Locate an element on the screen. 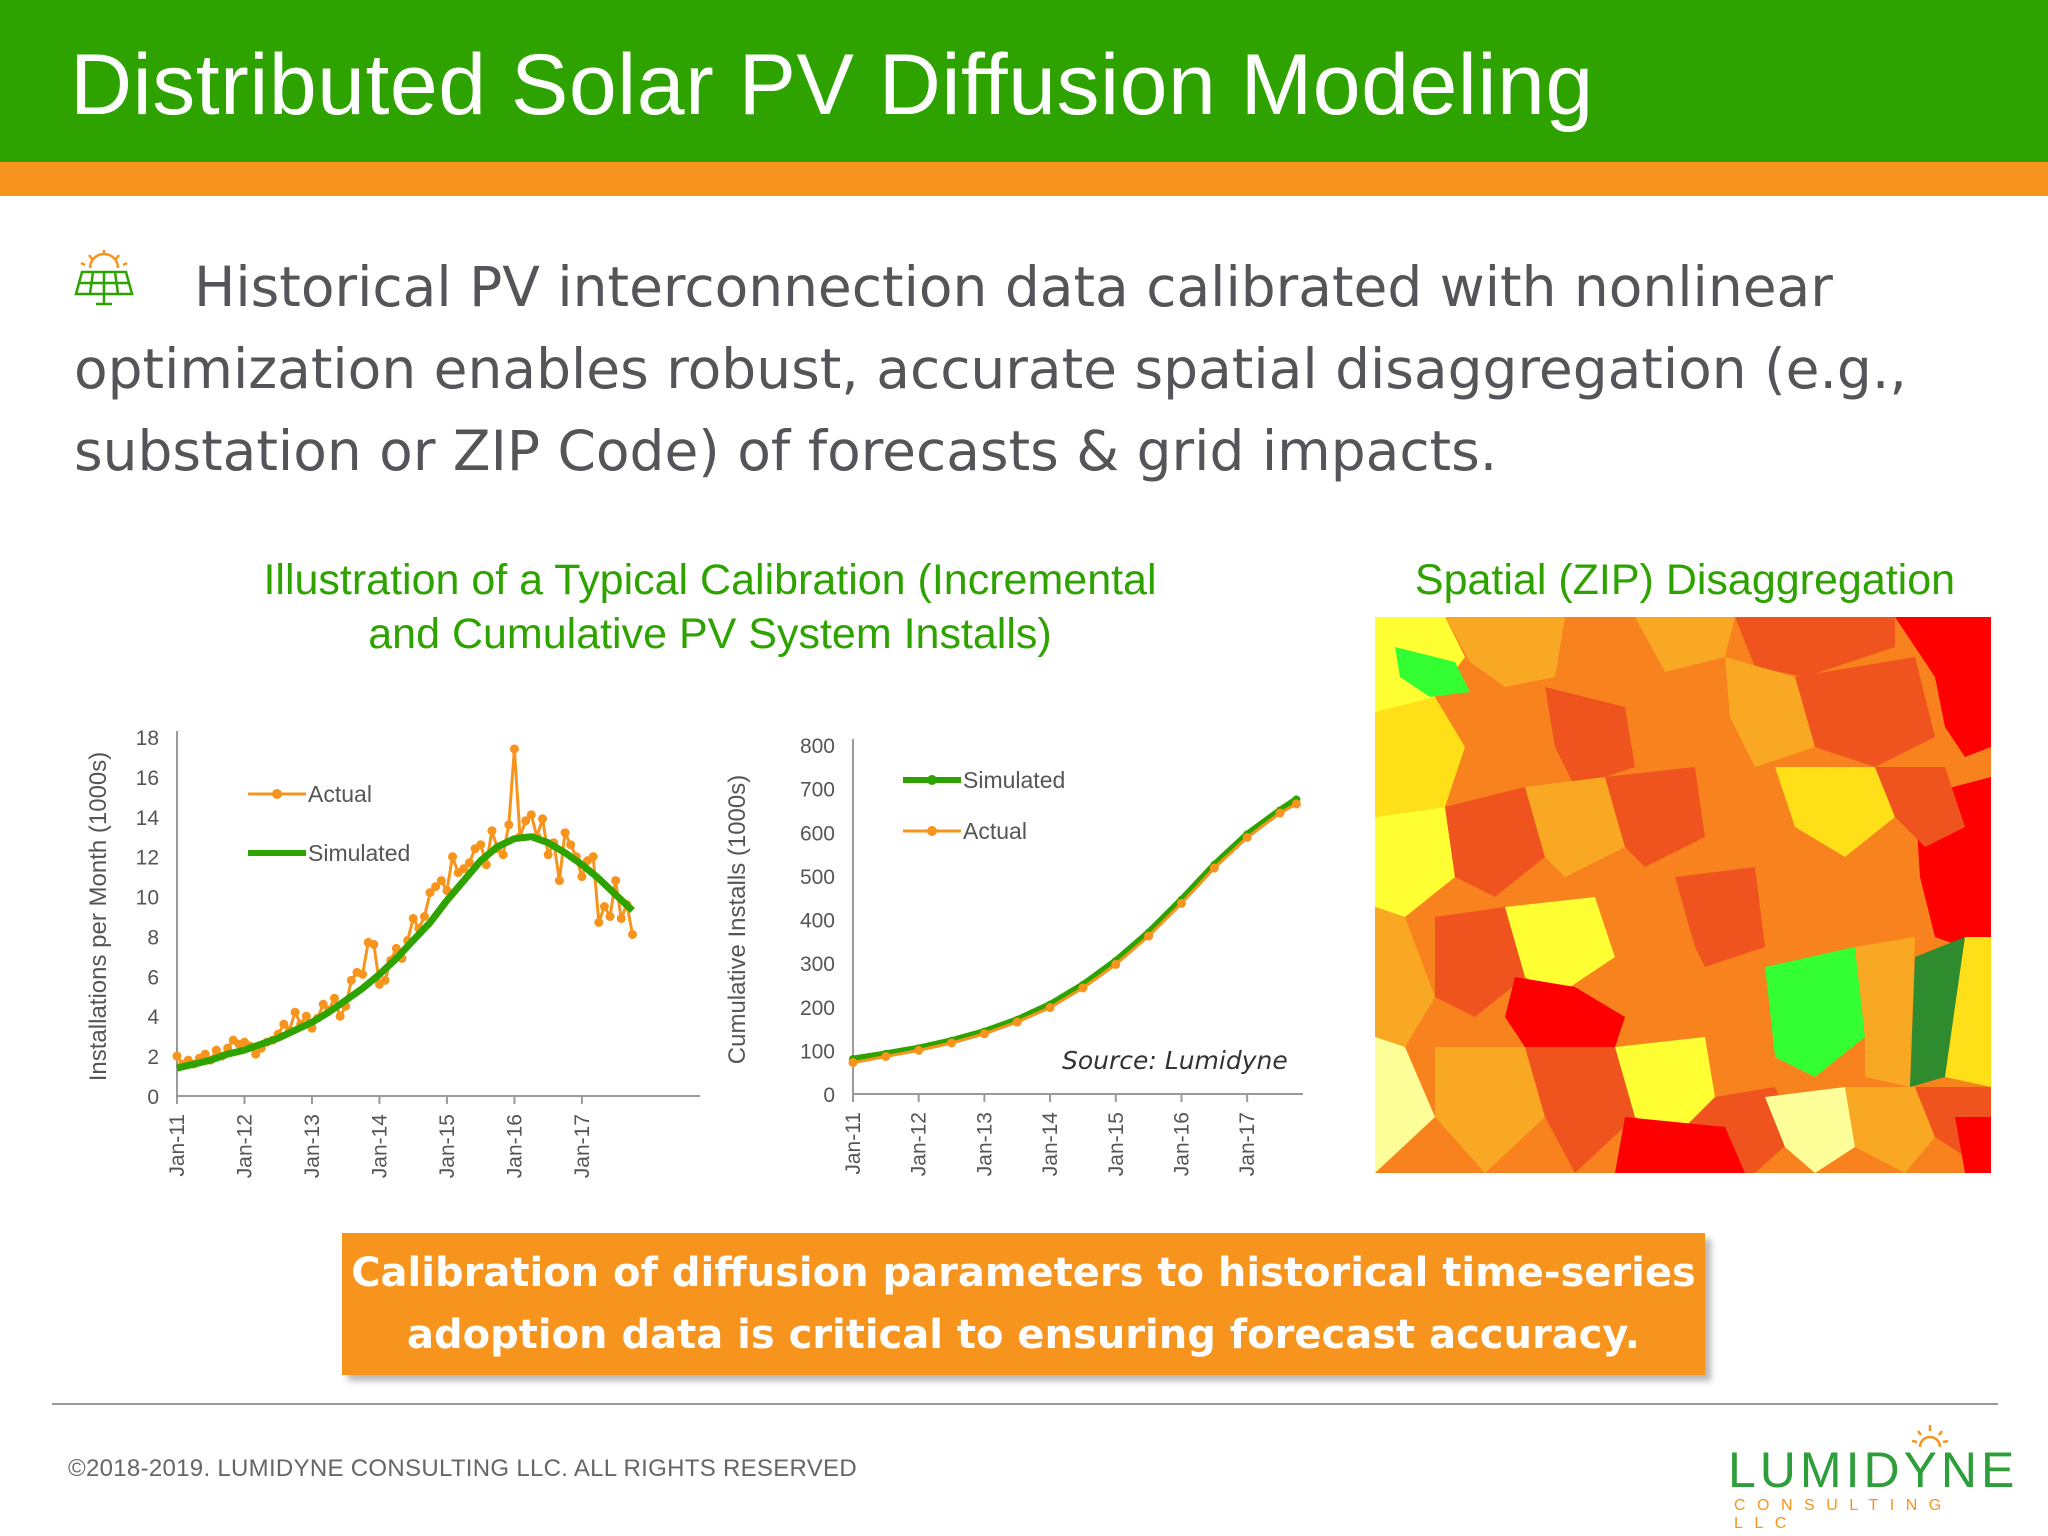  accent-strip is located at coordinates (1024, 179).